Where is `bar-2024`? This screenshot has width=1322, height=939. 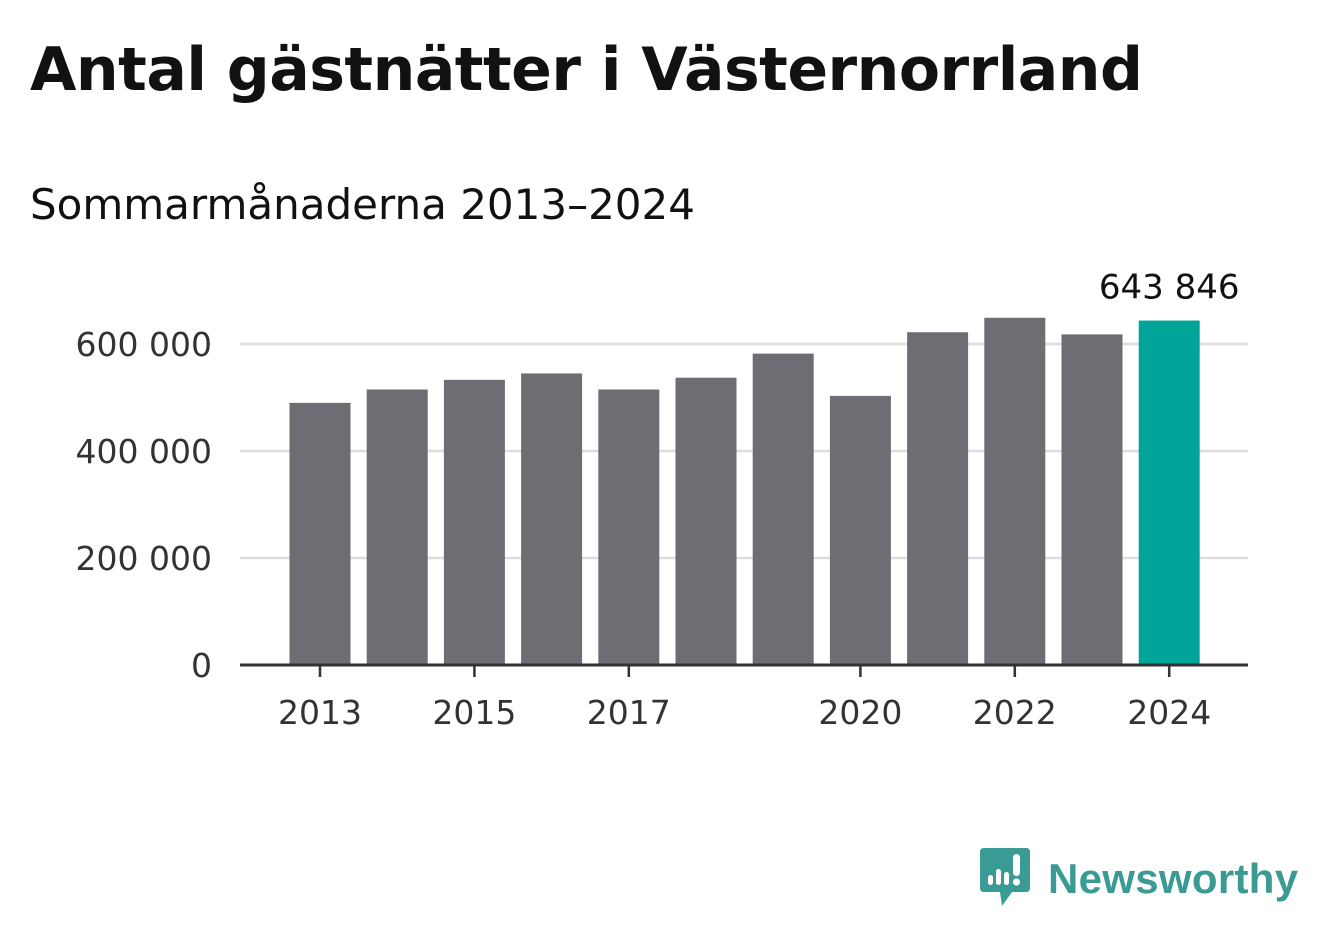
bar-2024 is located at coordinates (1169, 492).